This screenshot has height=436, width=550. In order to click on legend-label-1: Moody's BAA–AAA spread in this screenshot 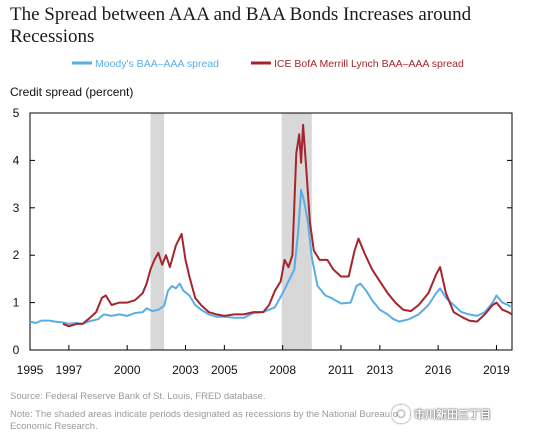, I will do `click(157, 64)`.